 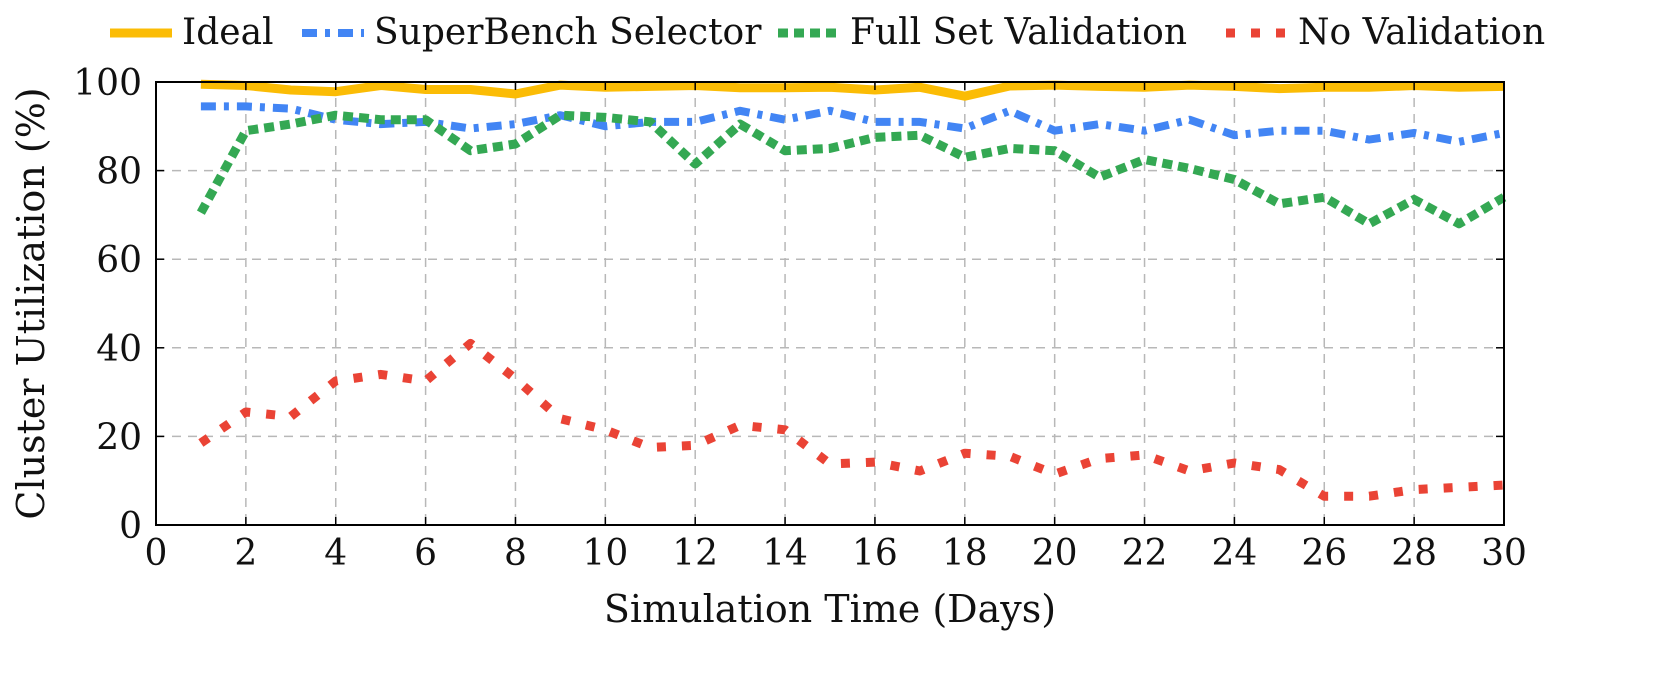 What do you see at coordinates (830, 609) in the screenshot?
I see `x-axis-label: Simulation Time (Days)` at bounding box center [830, 609].